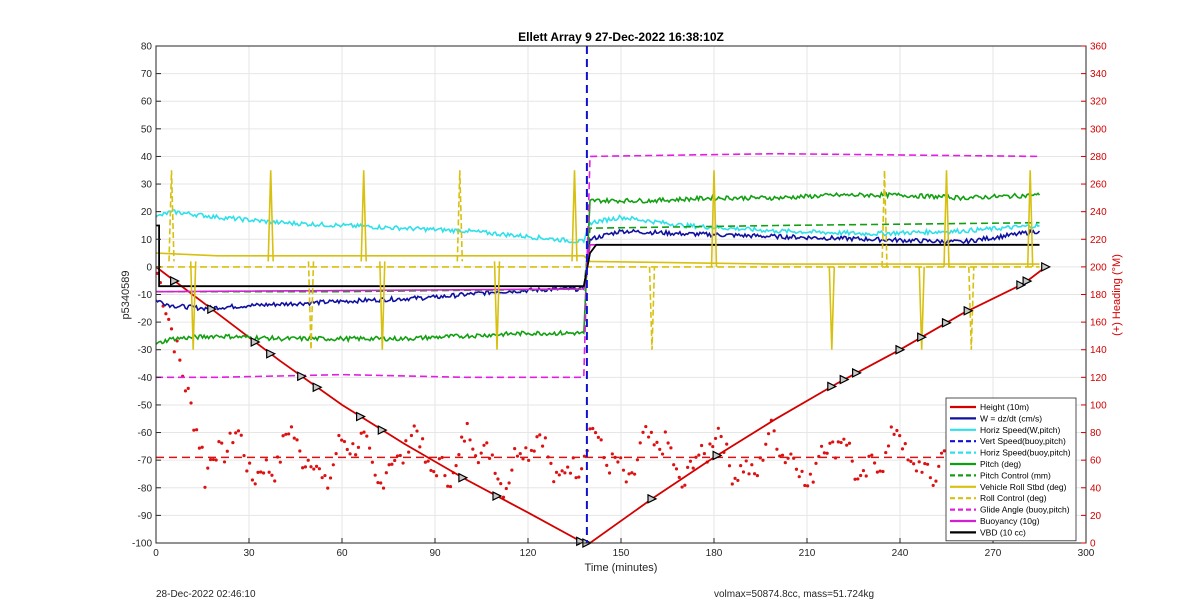 The width and height of the screenshot is (1200, 611). Describe the element at coordinates (1098, 267) in the screenshot. I see `y2-tick-label: 200` at that location.